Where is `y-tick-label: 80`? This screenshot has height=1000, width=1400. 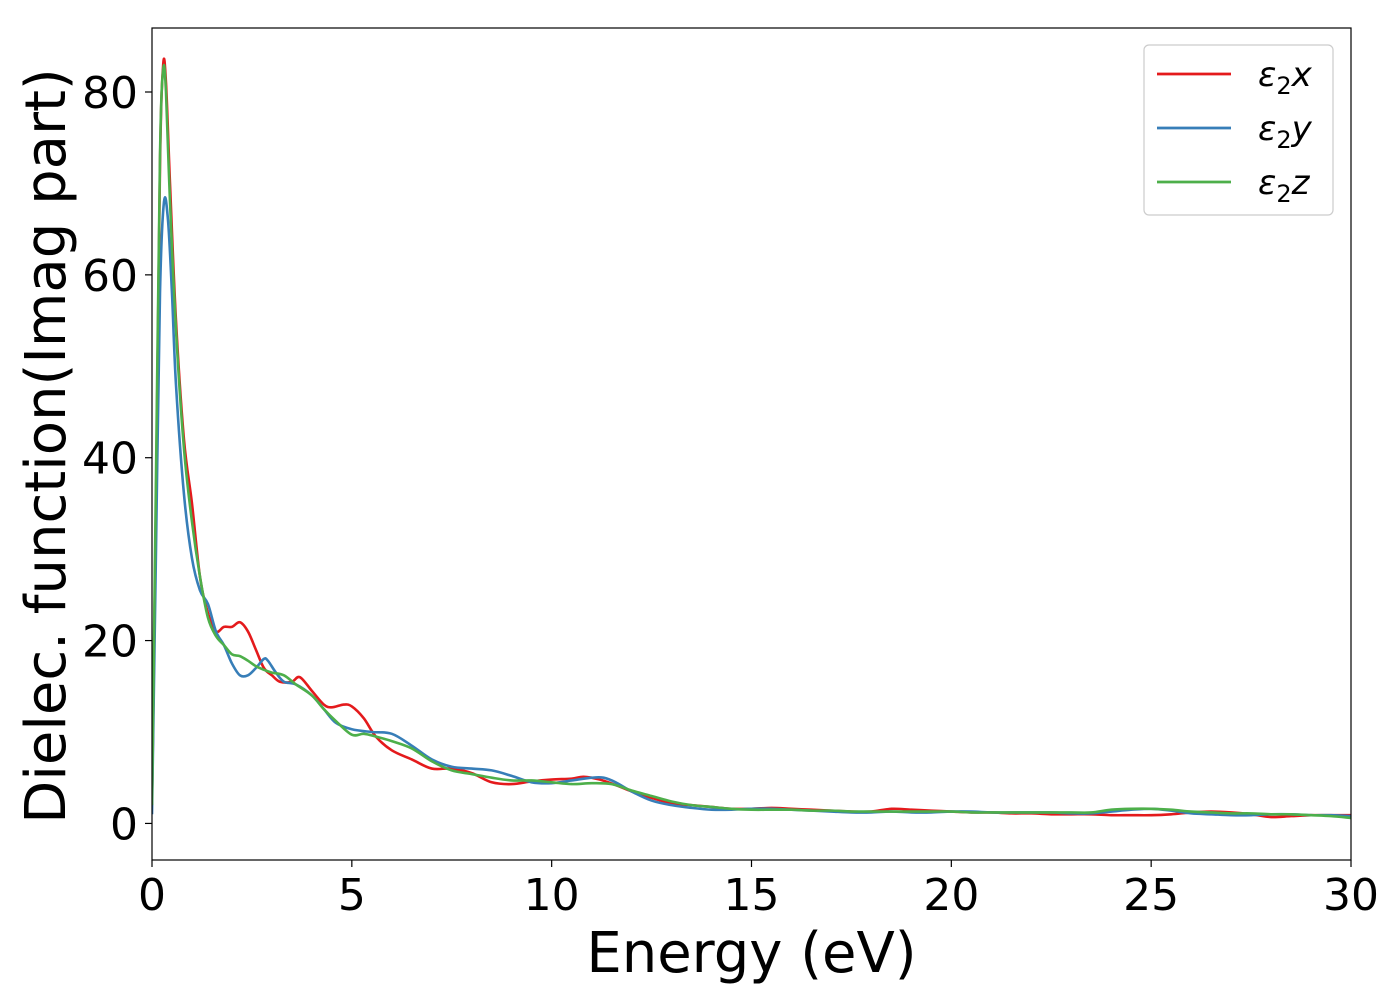
y-tick-label: 80 is located at coordinates (110, 93).